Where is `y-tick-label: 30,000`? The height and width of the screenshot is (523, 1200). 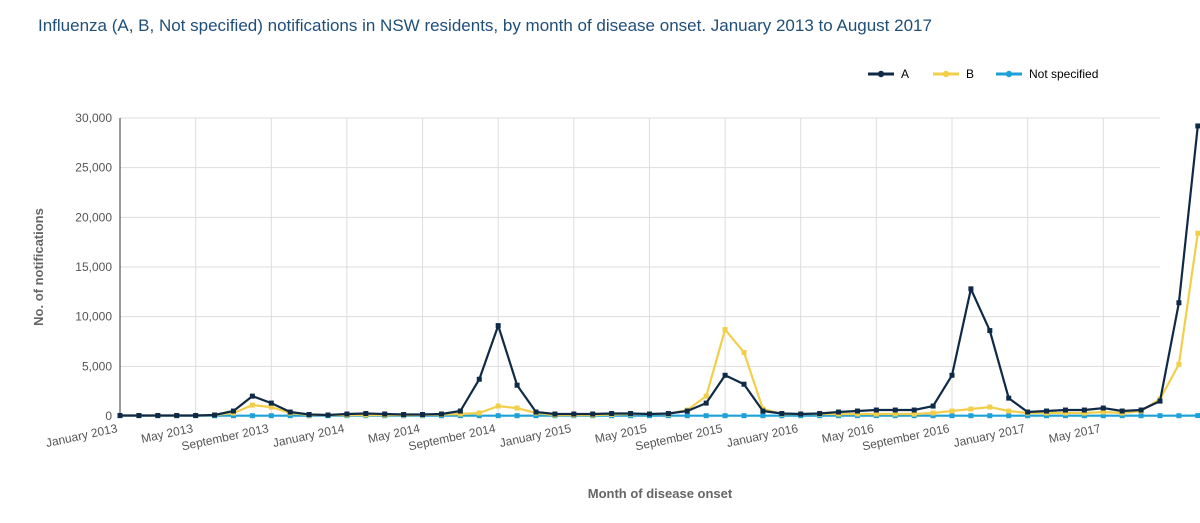
y-tick-label: 30,000 is located at coordinates (93, 118).